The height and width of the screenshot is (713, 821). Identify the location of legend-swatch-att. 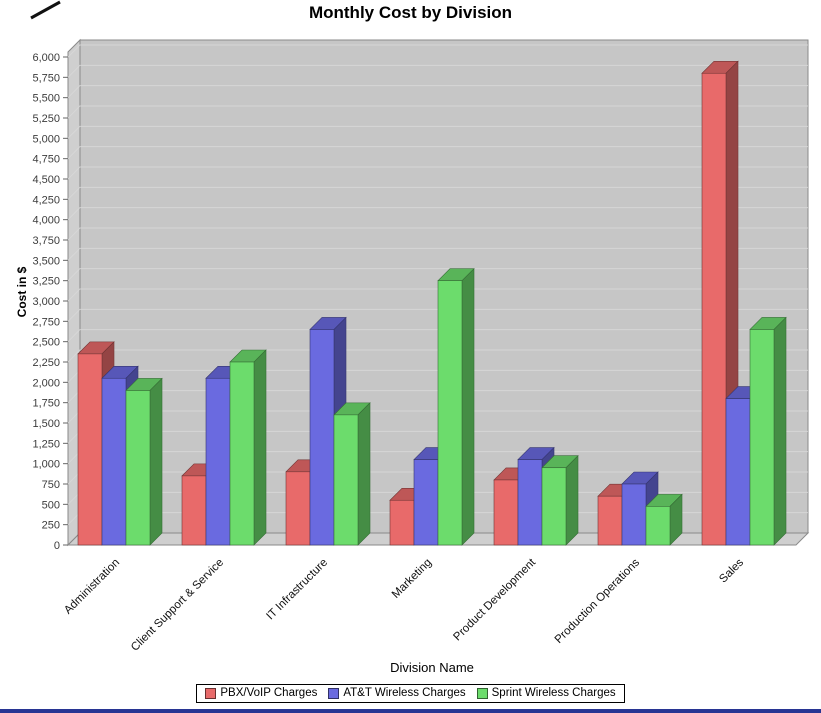
(334, 693).